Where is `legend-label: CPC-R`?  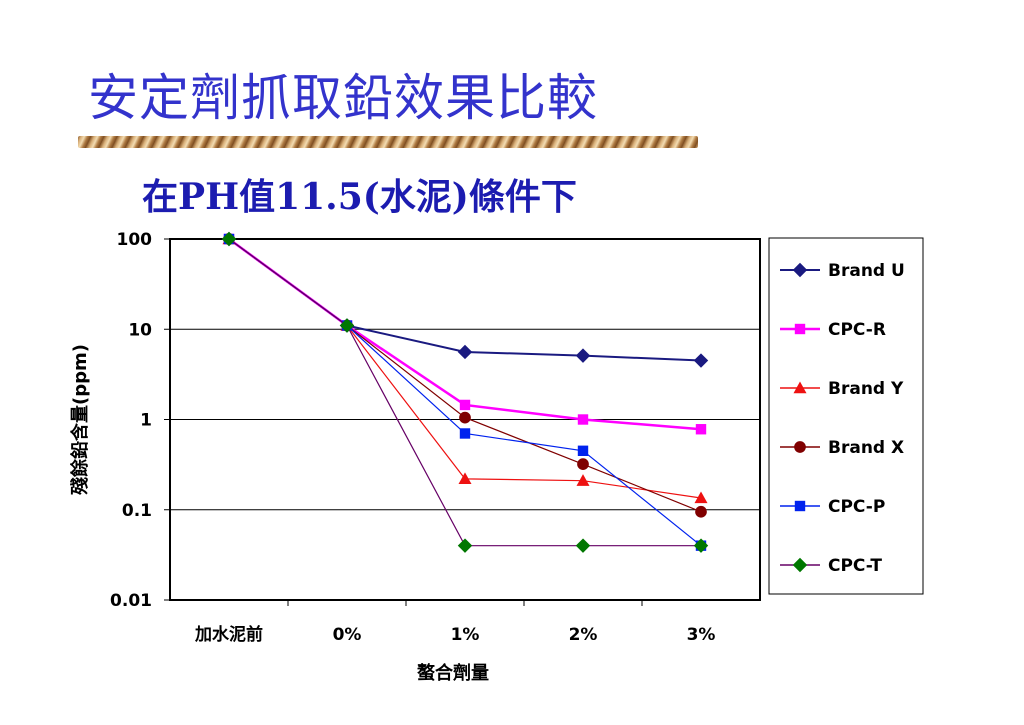 legend-label: CPC-R is located at coordinates (857, 330).